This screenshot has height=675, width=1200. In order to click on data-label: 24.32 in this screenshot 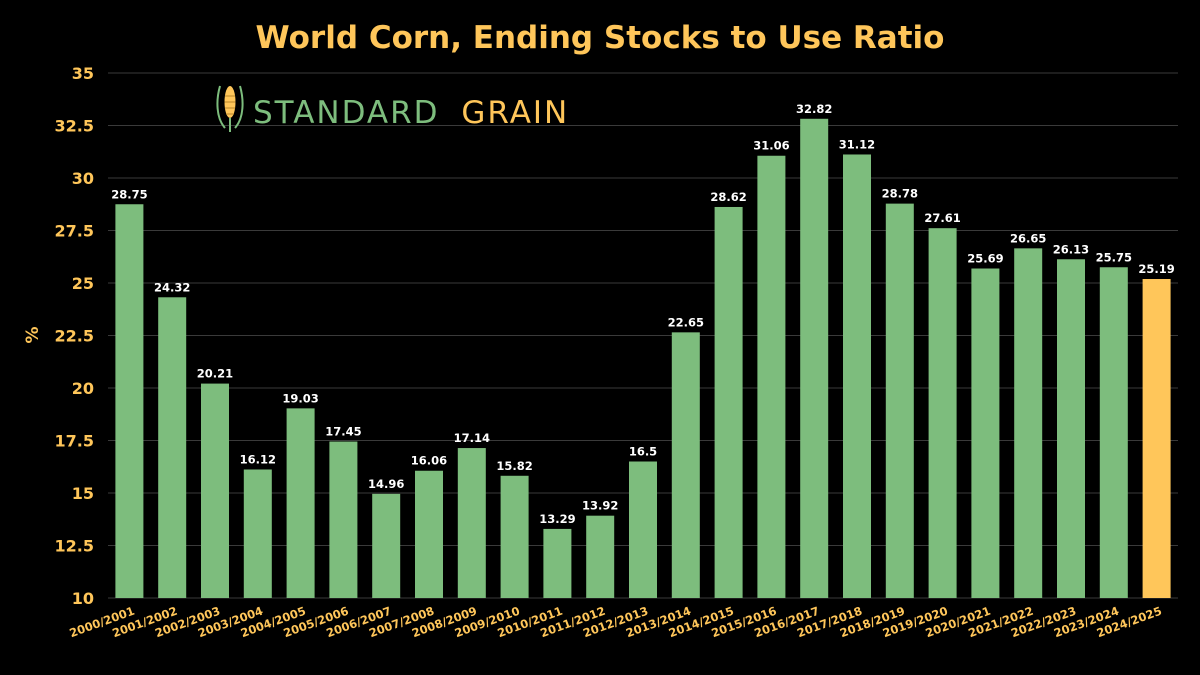, I will do `click(172, 287)`.